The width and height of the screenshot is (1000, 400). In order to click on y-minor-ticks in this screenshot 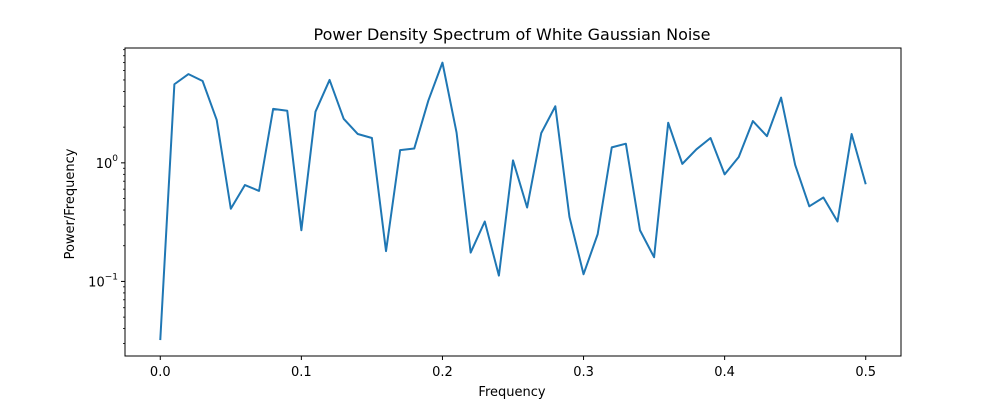, I will do `click(124, 196)`.